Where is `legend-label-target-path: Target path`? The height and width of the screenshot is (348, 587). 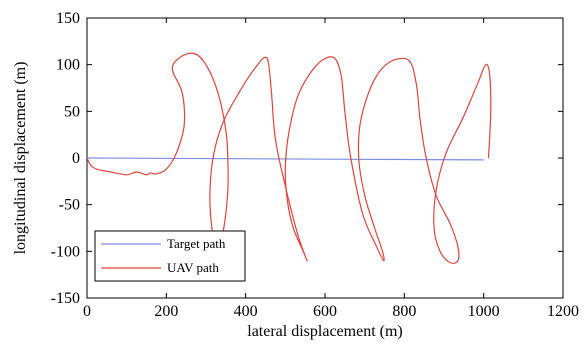 legend-label-target-path: Target path is located at coordinates (196, 243).